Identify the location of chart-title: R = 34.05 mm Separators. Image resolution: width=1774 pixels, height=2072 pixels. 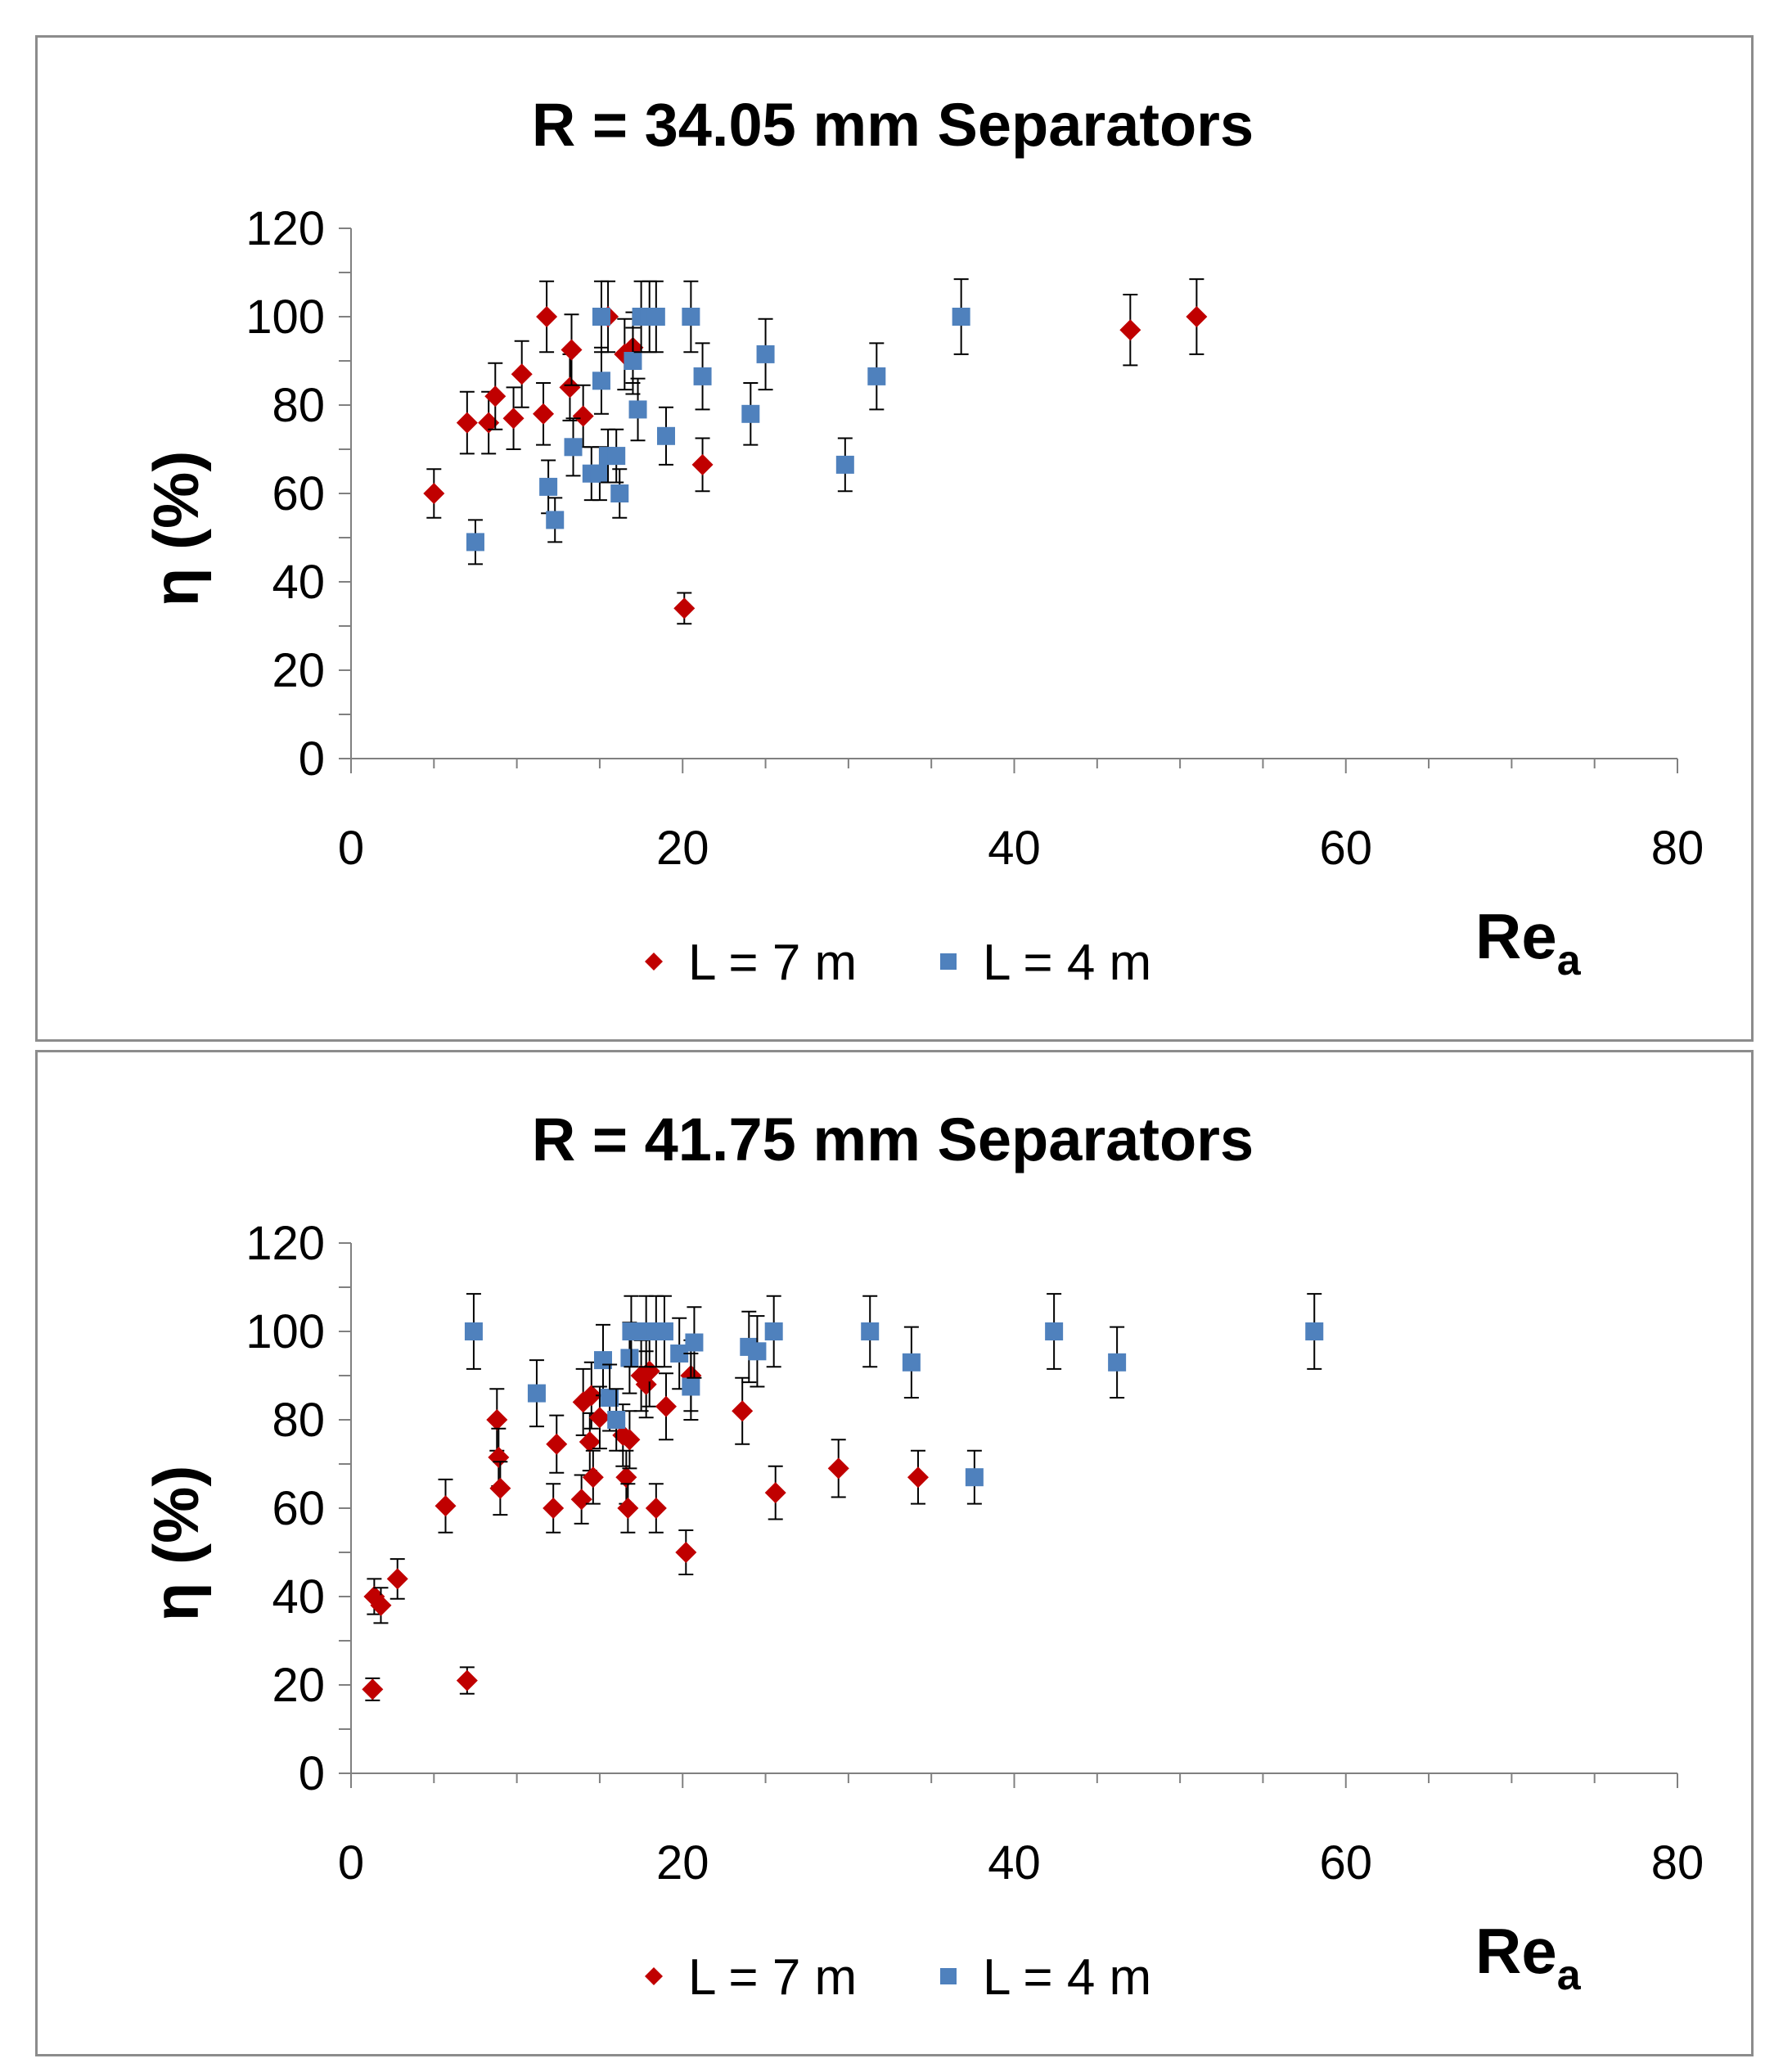
(893, 125).